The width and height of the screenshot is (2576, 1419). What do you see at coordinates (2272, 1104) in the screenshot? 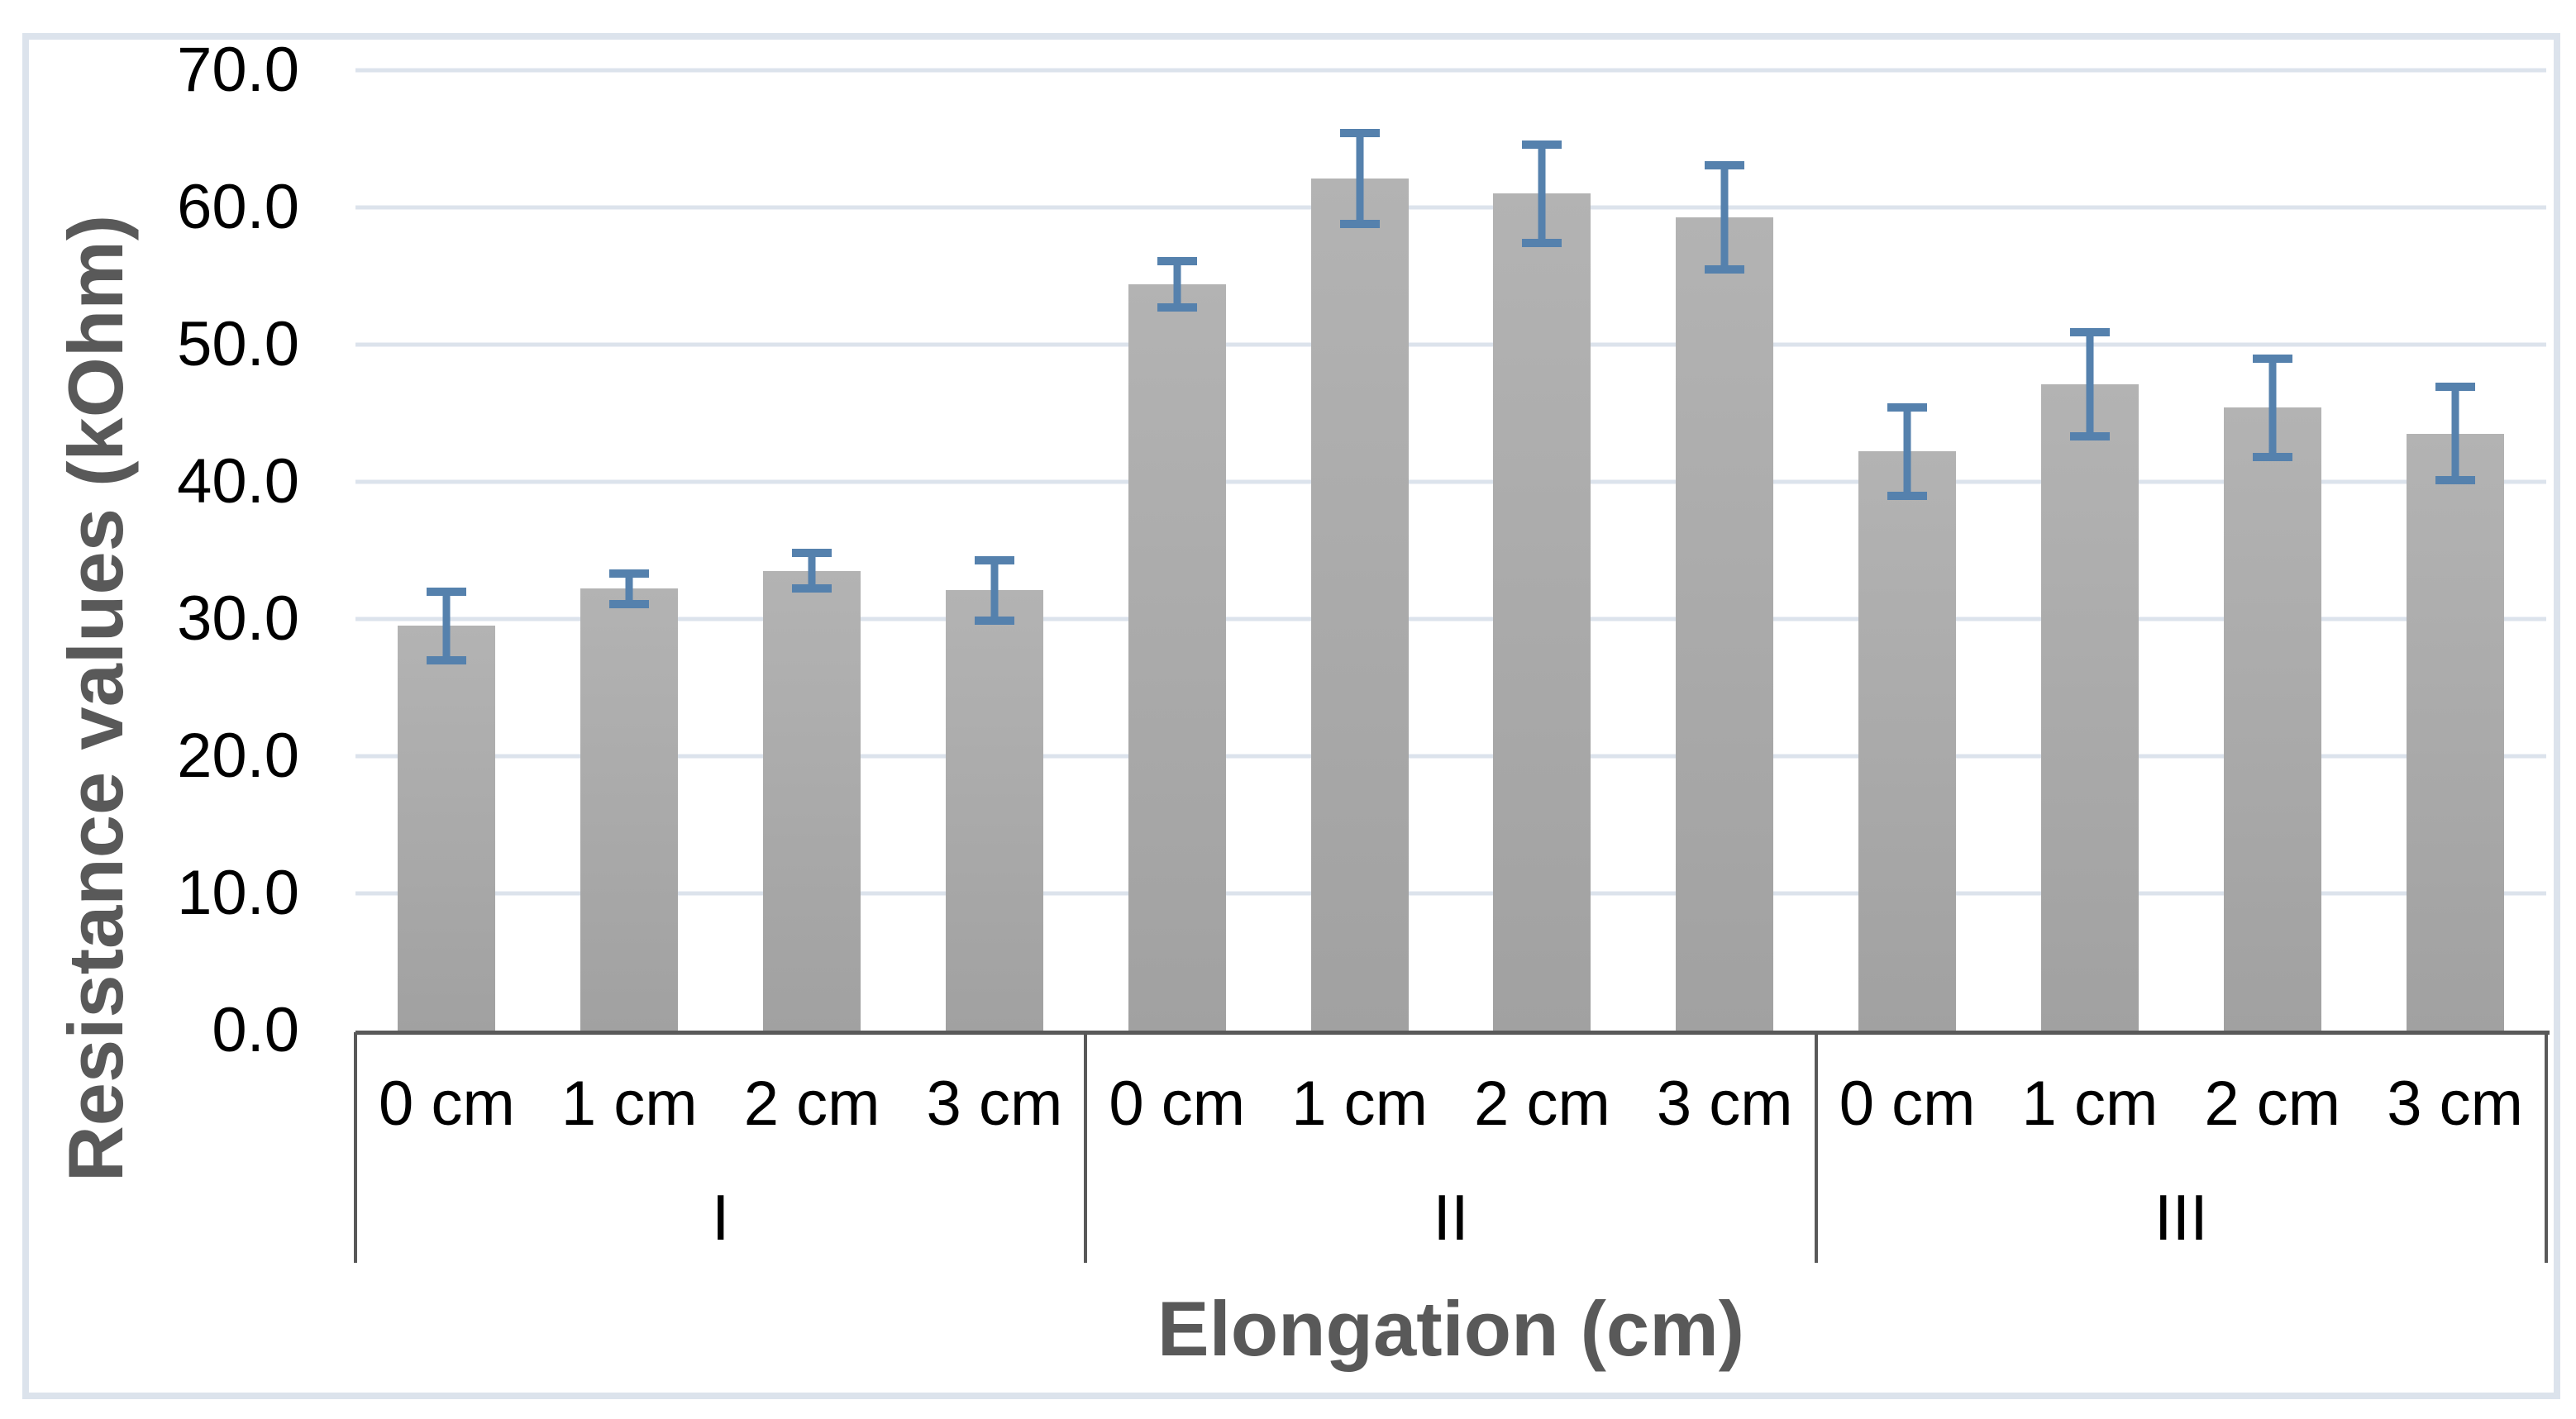
I see `category-label-III-2cm: 2 cm` at bounding box center [2272, 1104].